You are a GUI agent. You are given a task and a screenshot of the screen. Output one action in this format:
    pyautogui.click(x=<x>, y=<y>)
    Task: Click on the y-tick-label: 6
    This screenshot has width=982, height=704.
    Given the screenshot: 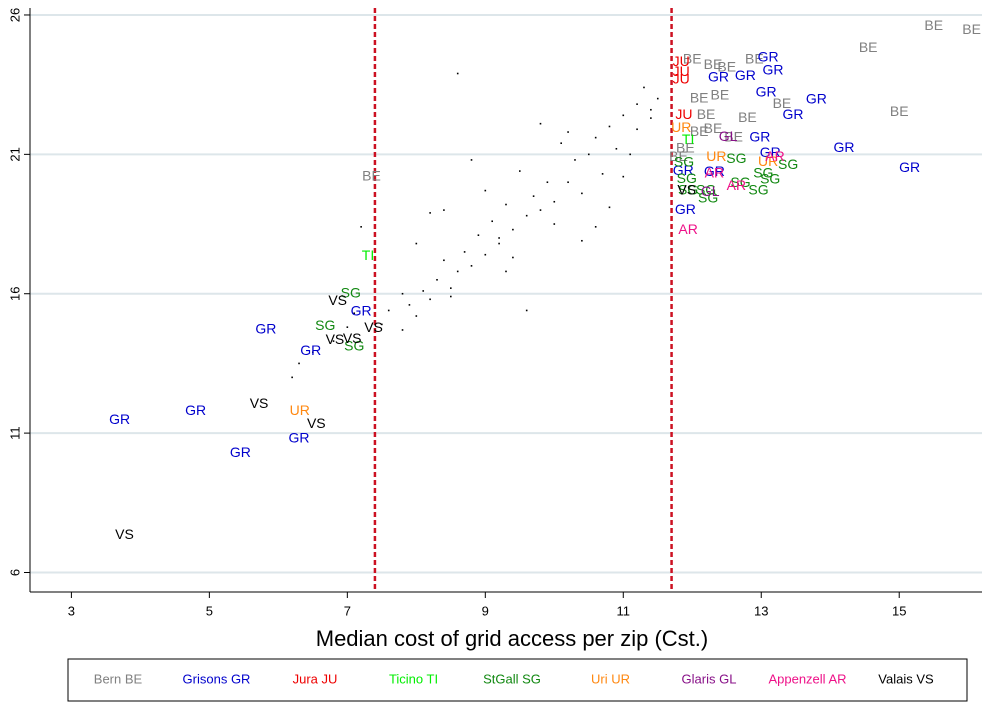 What is the action you would take?
    pyautogui.click(x=14, y=572)
    